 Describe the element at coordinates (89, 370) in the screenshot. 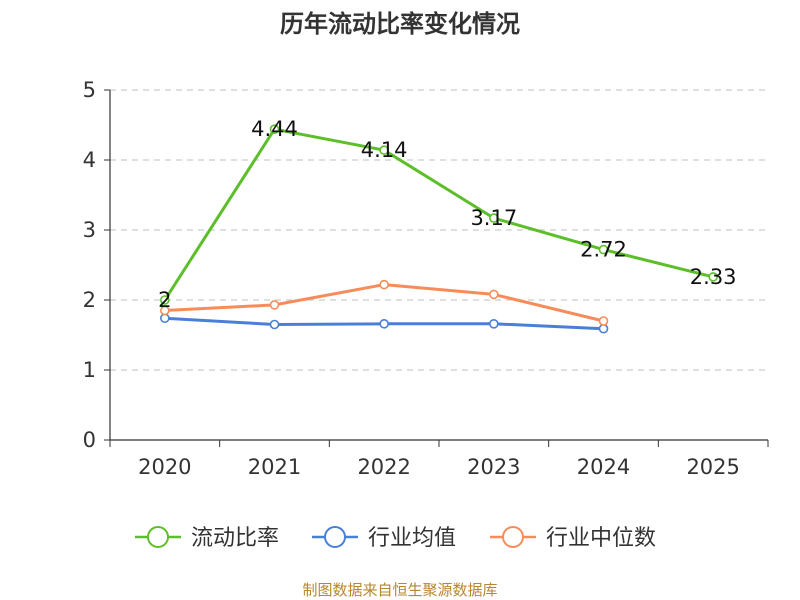

I see `y-tick-label: 1` at that location.